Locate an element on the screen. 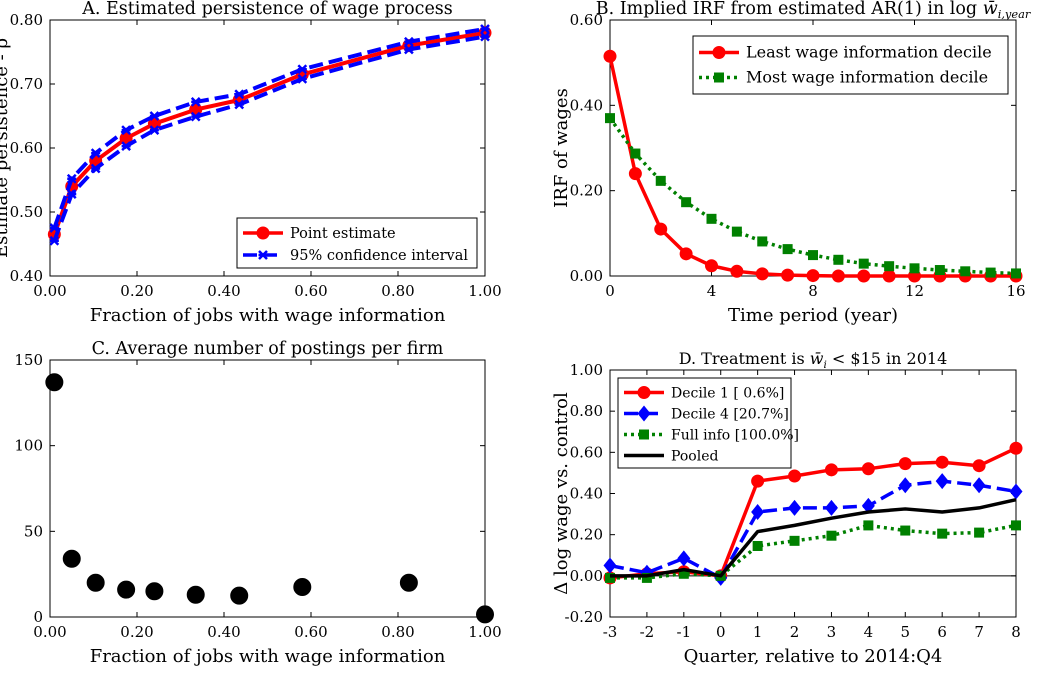 The height and width of the screenshot is (674, 1047). legend-item: 95% confidence interval is located at coordinates (355, 256).